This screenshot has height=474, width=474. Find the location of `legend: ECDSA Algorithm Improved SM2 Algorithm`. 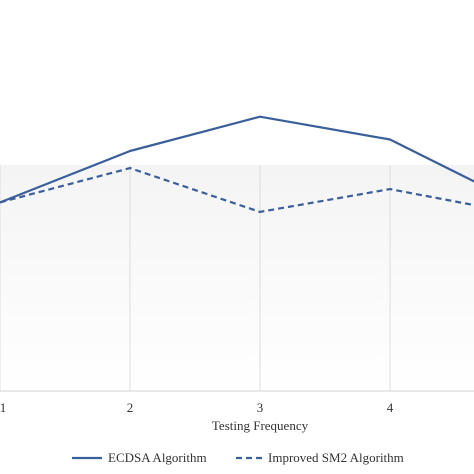

legend: ECDSA Algorithm Improved SM2 Algorithm is located at coordinates (238, 457).